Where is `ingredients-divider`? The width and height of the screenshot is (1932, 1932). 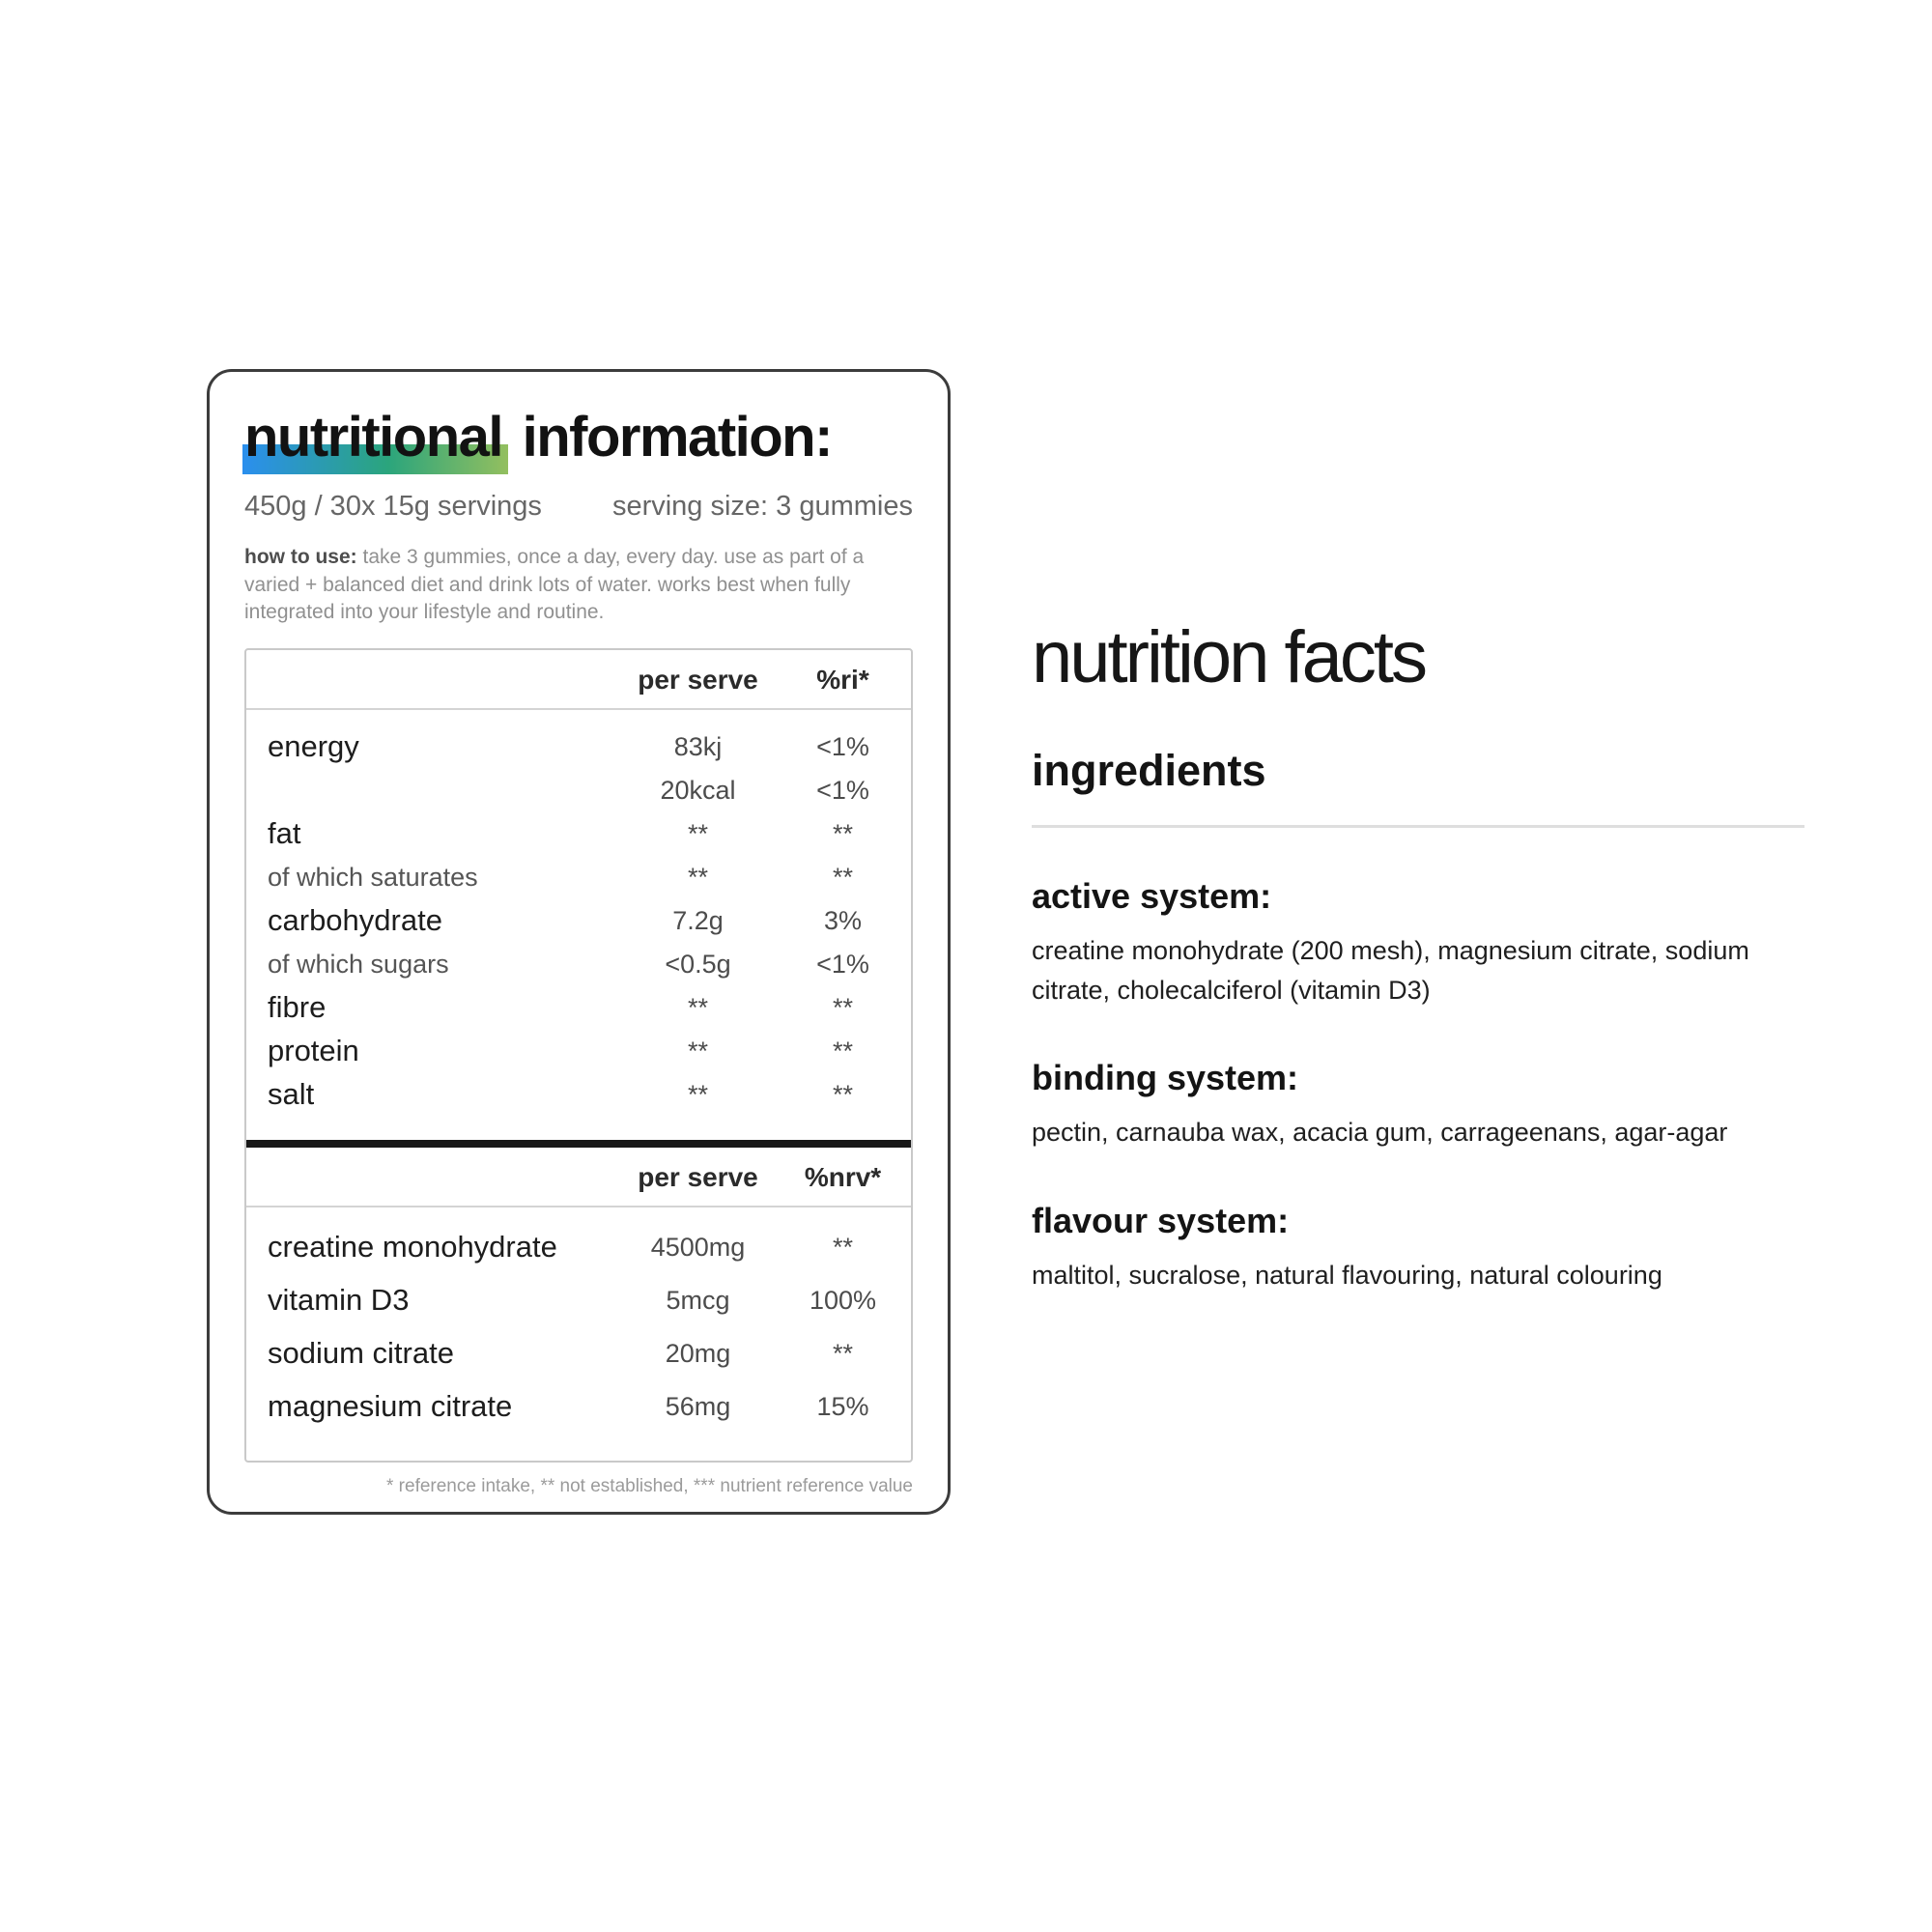 ingredients-divider is located at coordinates (1418, 827).